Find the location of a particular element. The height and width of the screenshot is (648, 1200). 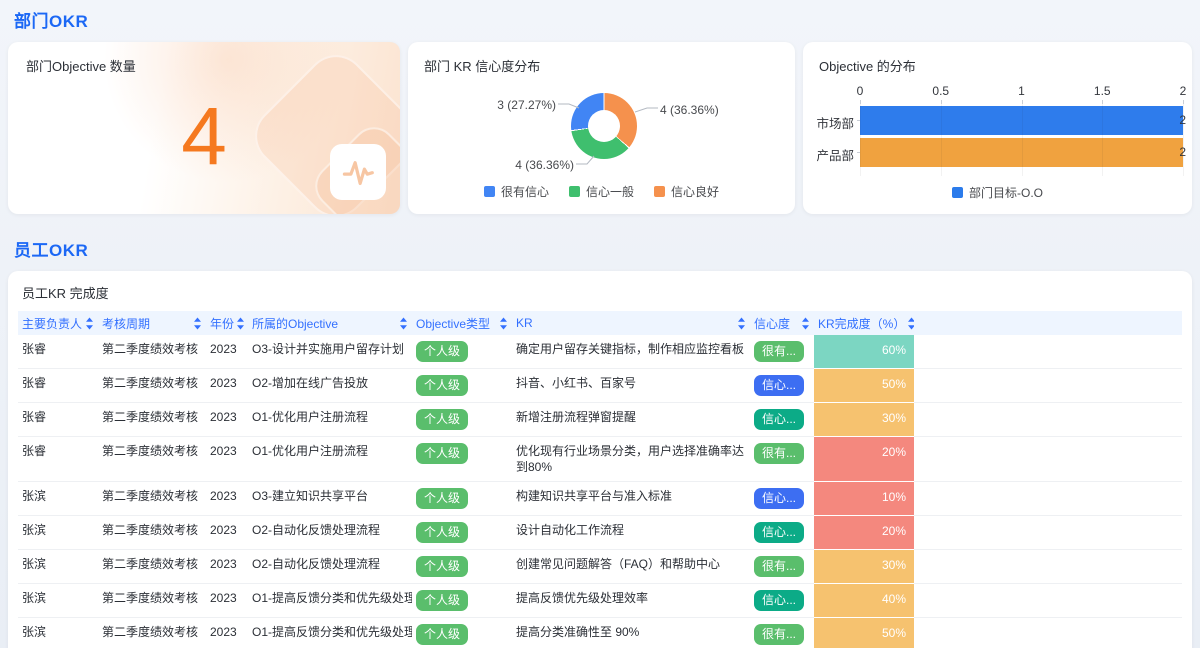

cell-kr: 新增注册流程弹窗提醒 is located at coordinates (631, 419).